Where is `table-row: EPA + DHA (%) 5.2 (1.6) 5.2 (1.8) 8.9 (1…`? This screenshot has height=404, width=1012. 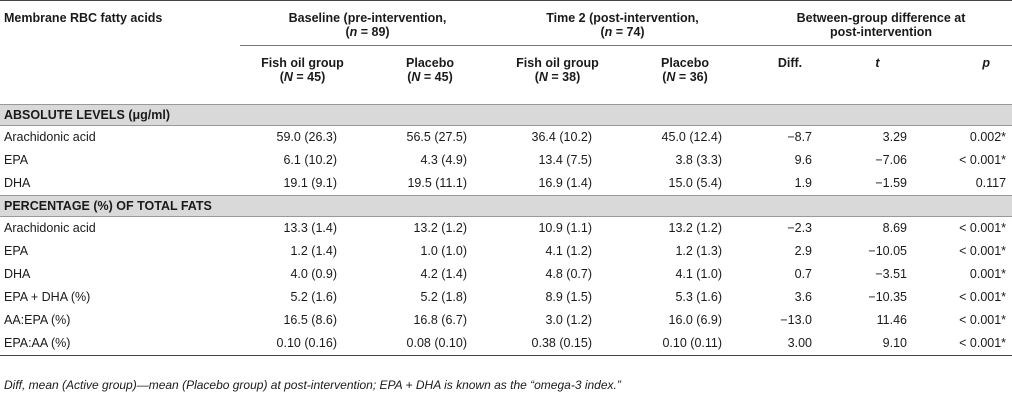
table-row: EPA + DHA (%) 5.2 (1.6) 5.2 (1.8) 8.9 (1… is located at coordinates (505, 297).